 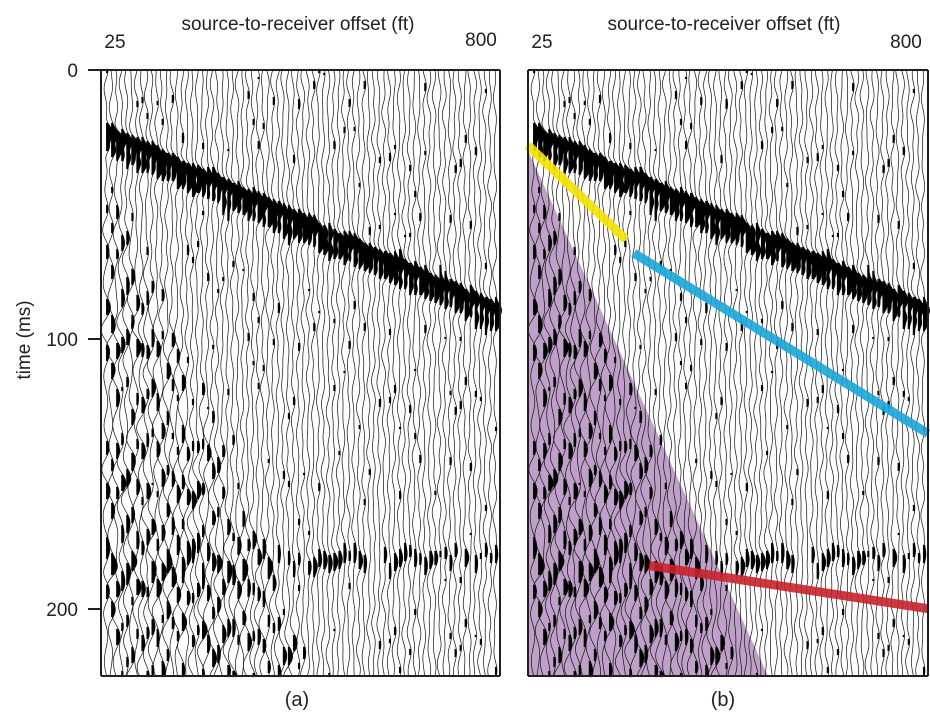 What do you see at coordinates (297, 700) in the screenshot?
I see `panel-a-caption: (a)` at bounding box center [297, 700].